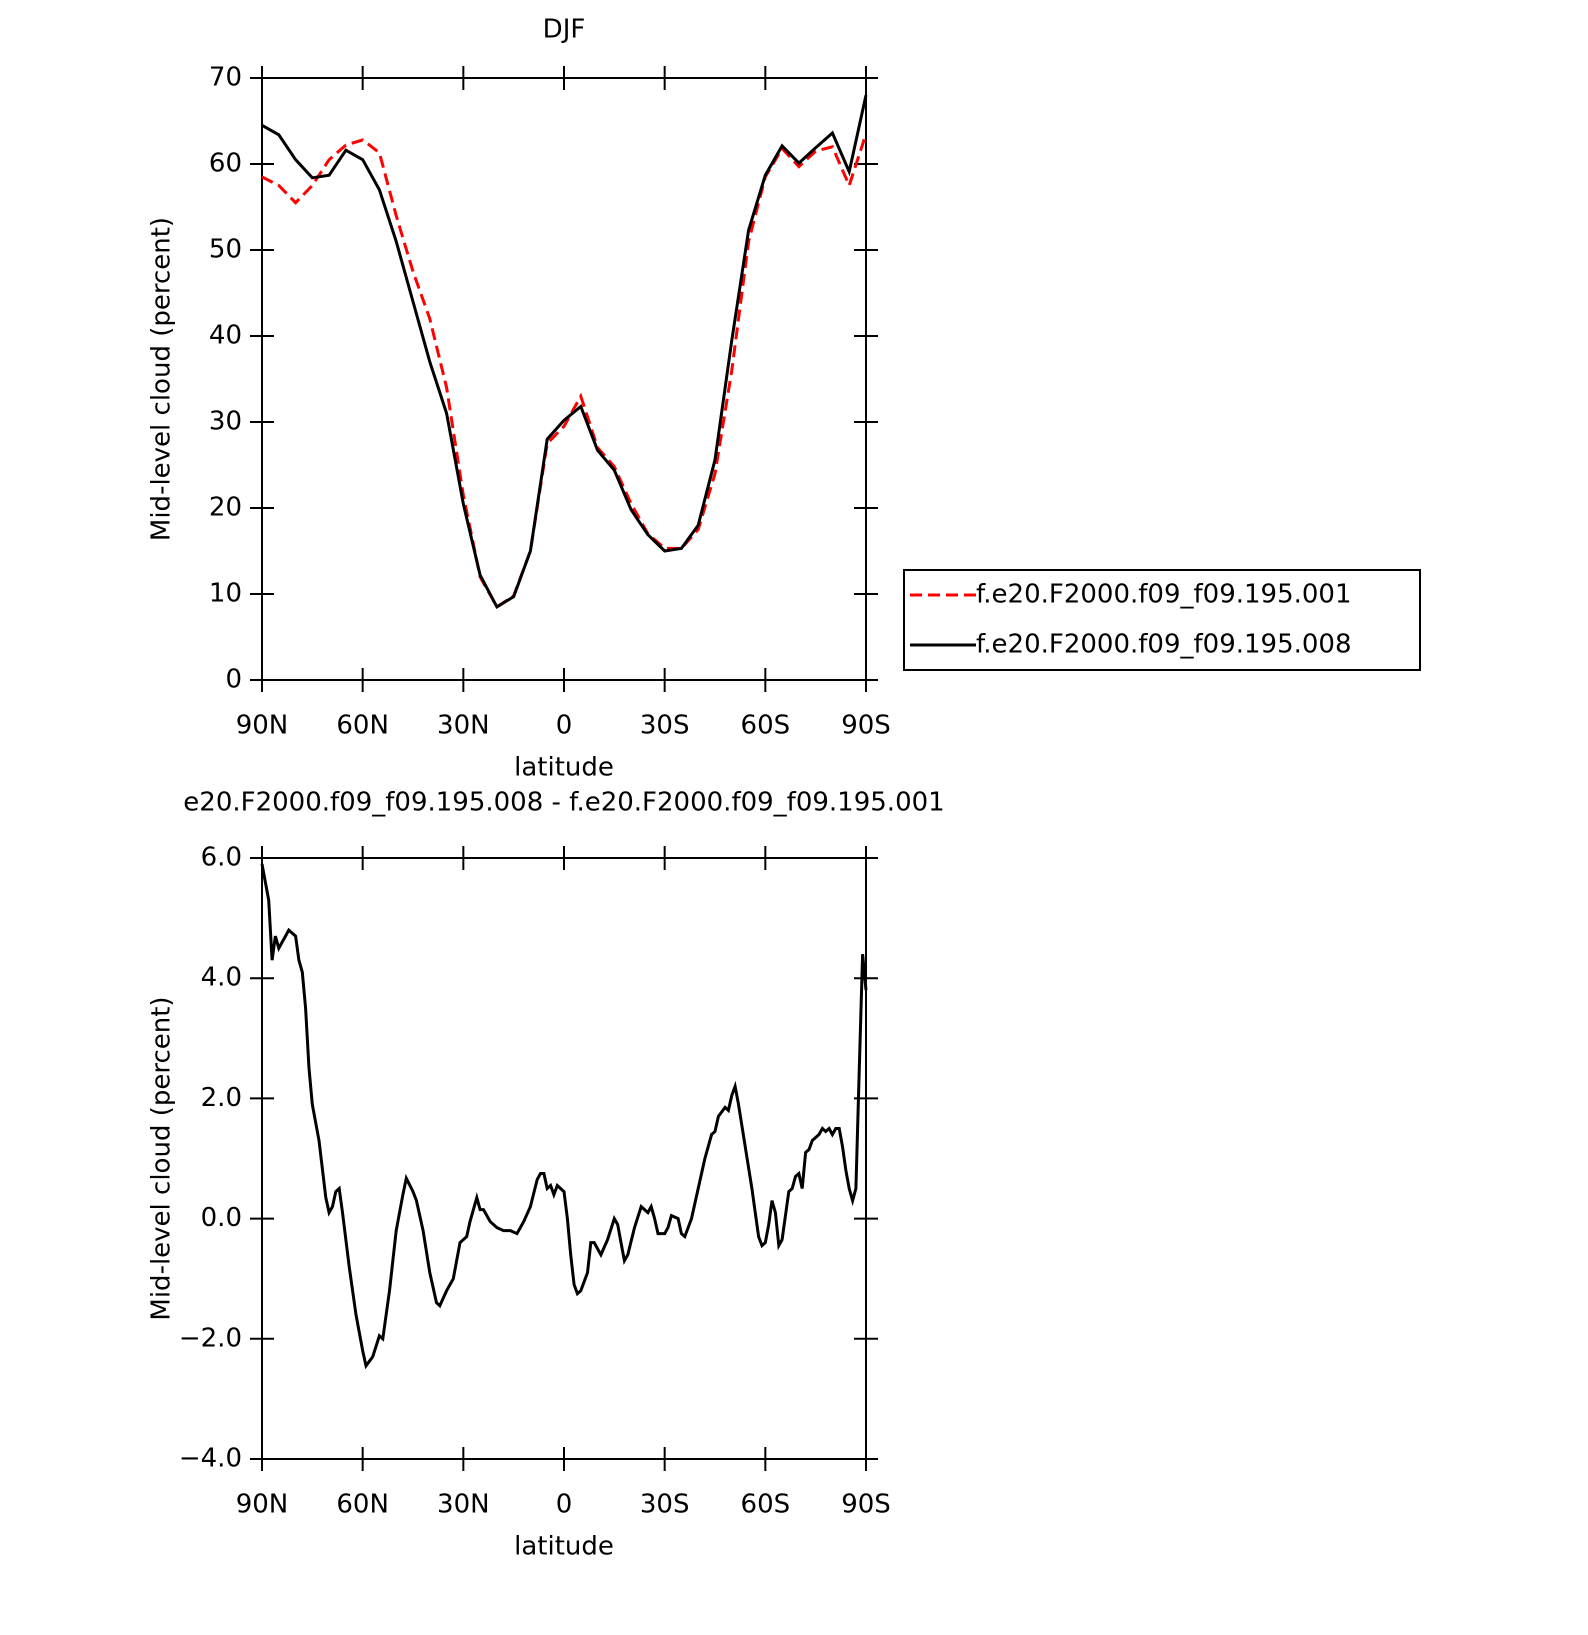  I want to click on y-tick-label: 40, so click(225, 336).